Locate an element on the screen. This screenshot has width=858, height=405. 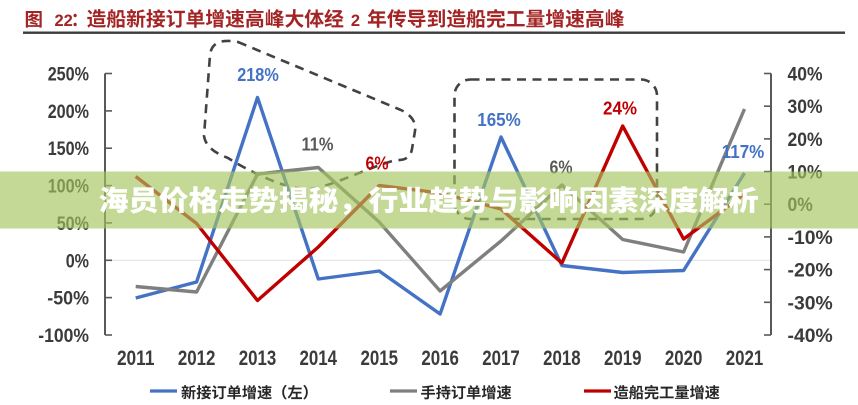
svg-text: 165% is located at coordinates (499, 119).